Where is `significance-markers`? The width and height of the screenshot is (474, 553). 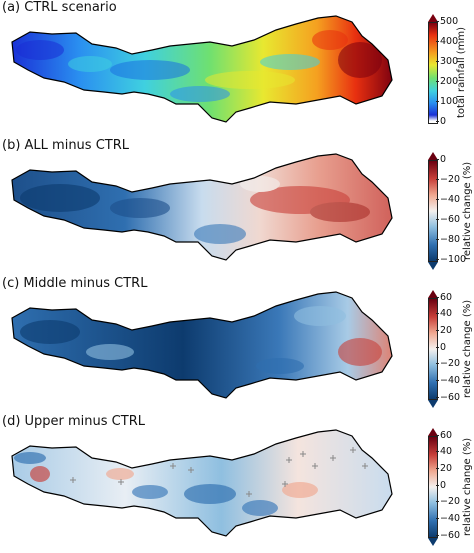
significance-markers is located at coordinates (219, 472).